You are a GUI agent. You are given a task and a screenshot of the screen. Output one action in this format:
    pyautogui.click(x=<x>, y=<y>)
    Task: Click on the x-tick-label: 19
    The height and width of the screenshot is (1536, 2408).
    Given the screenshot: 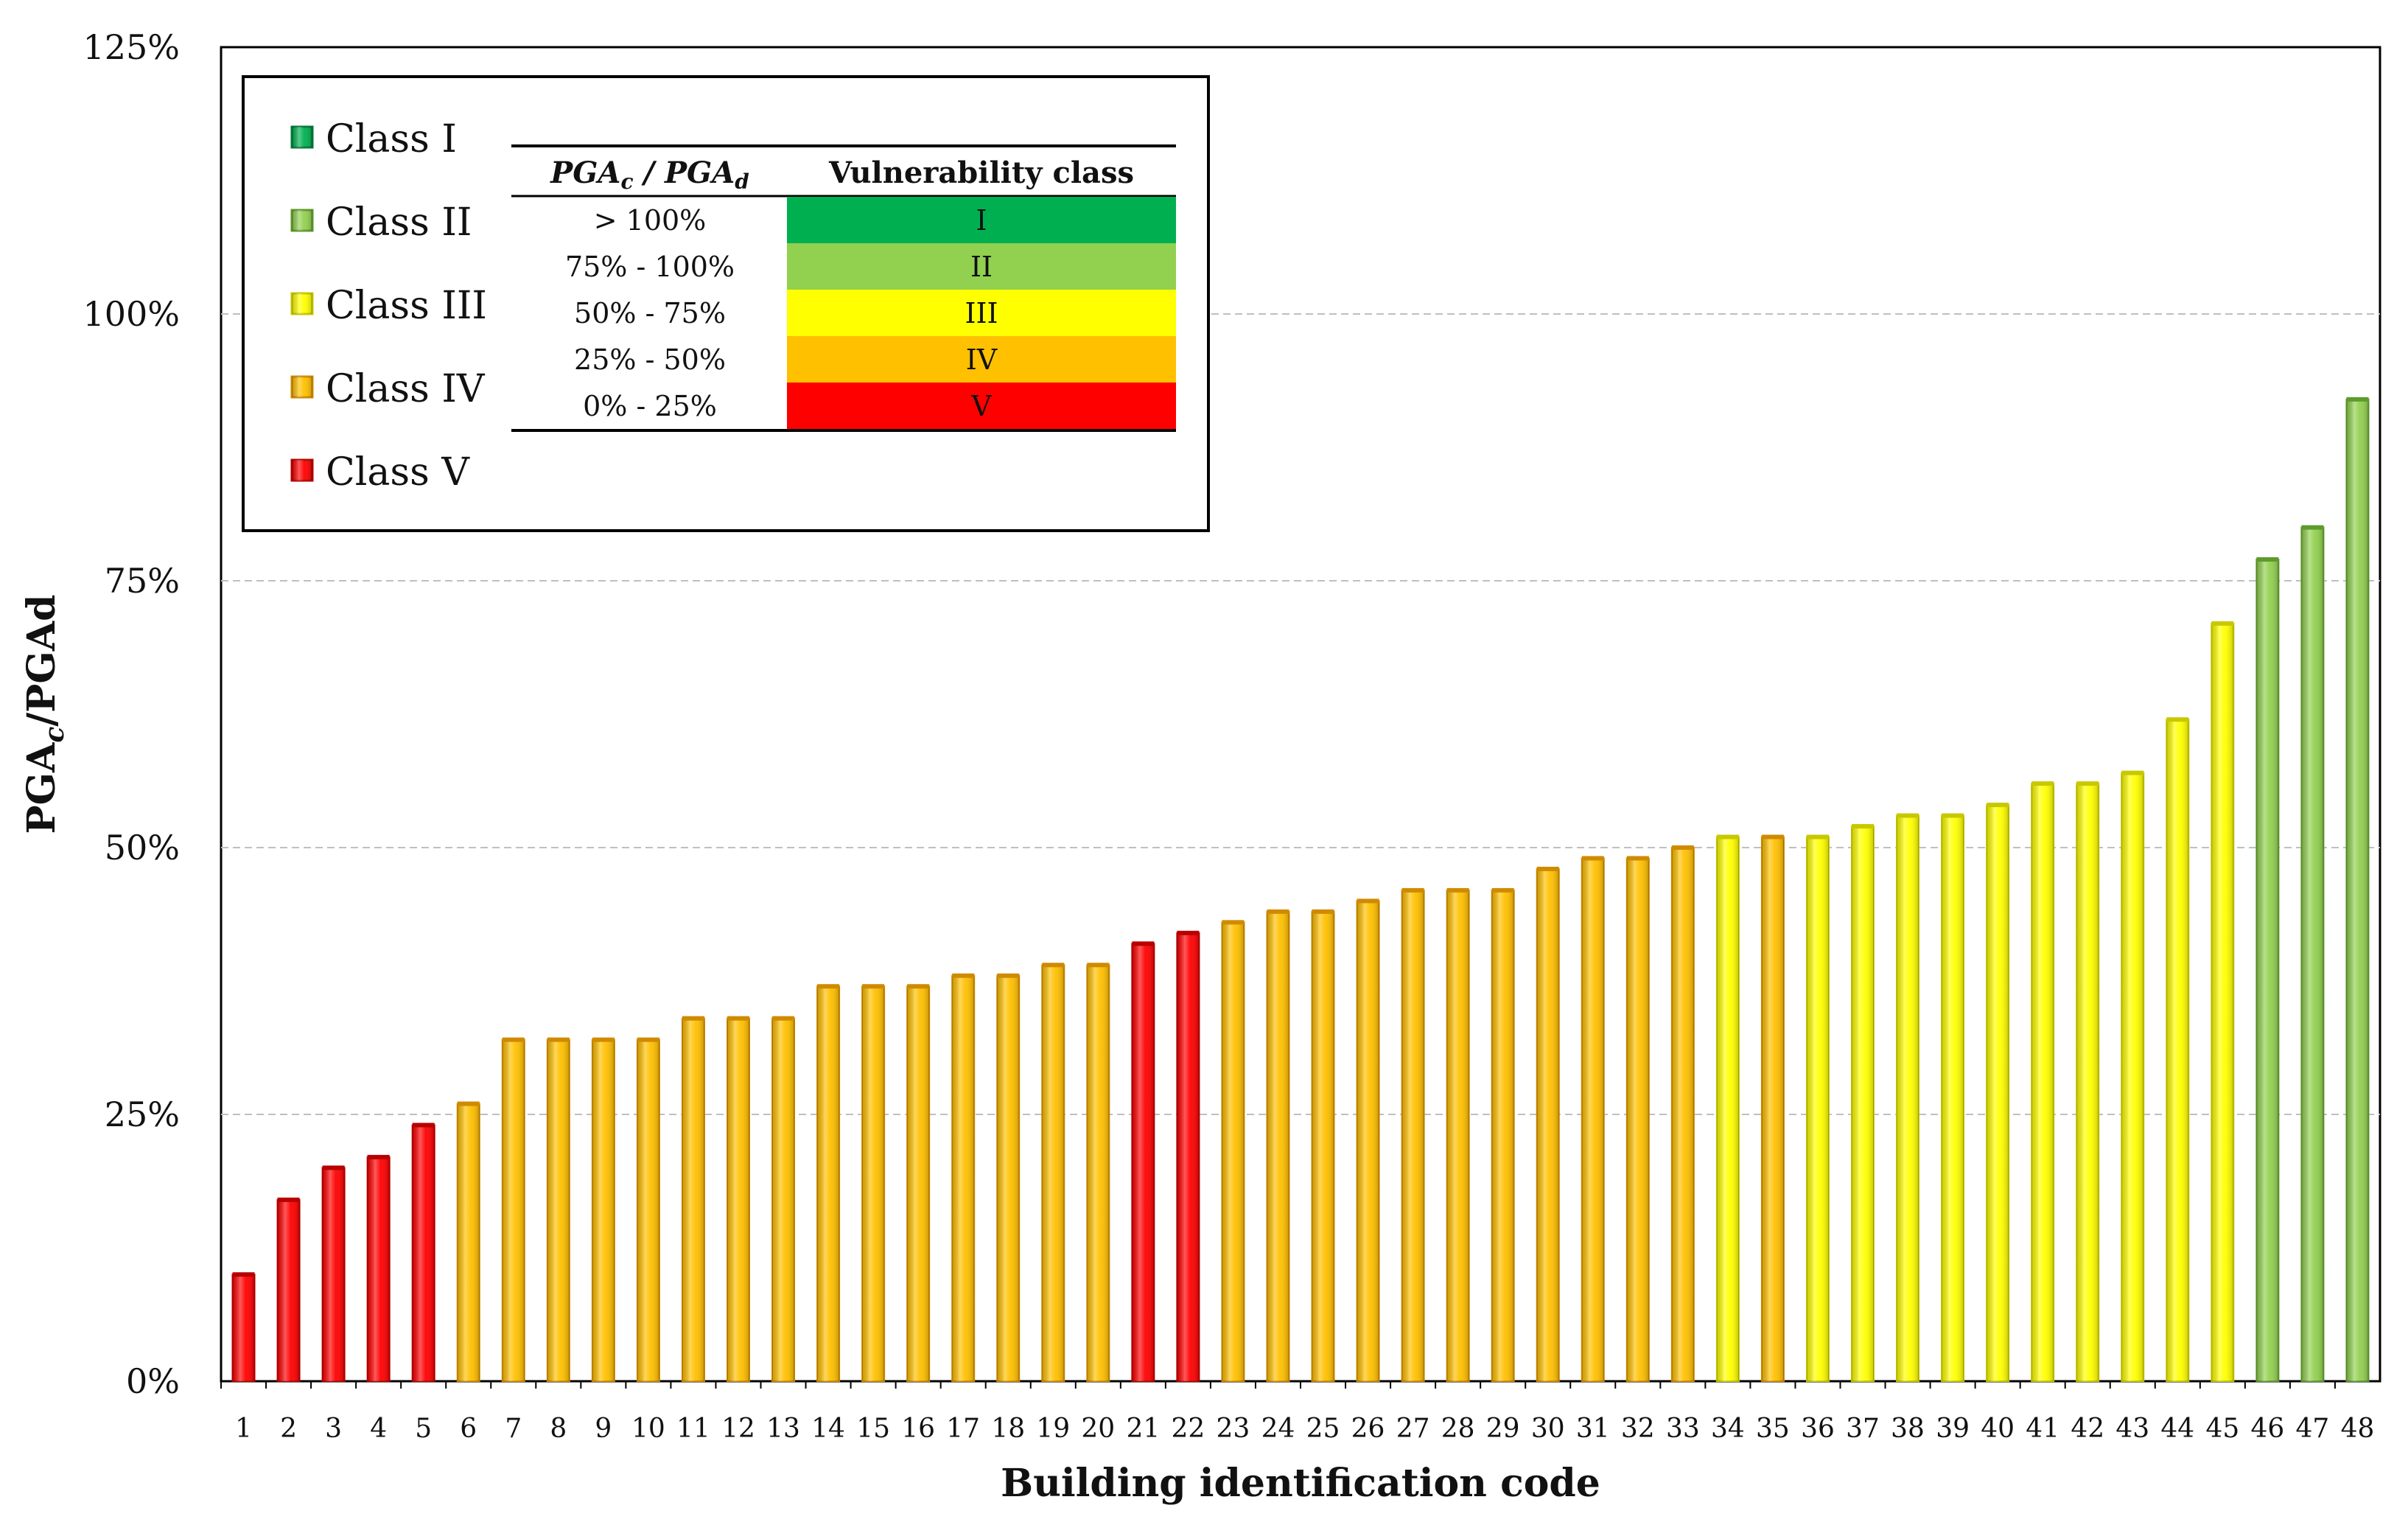 What is the action you would take?
    pyautogui.click(x=1053, y=1429)
    